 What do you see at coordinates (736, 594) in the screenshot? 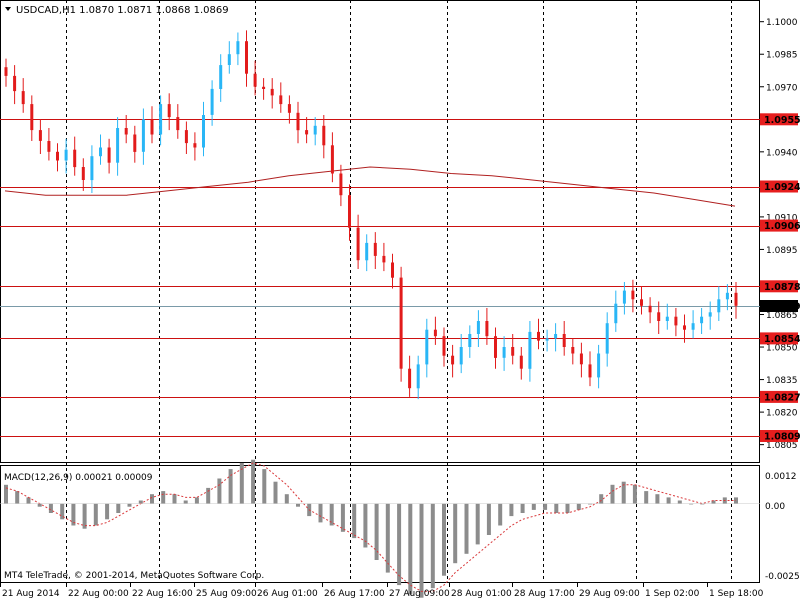
I see `x-tick-label: 1 Sep 18:00` at bounding box center [736, 594].